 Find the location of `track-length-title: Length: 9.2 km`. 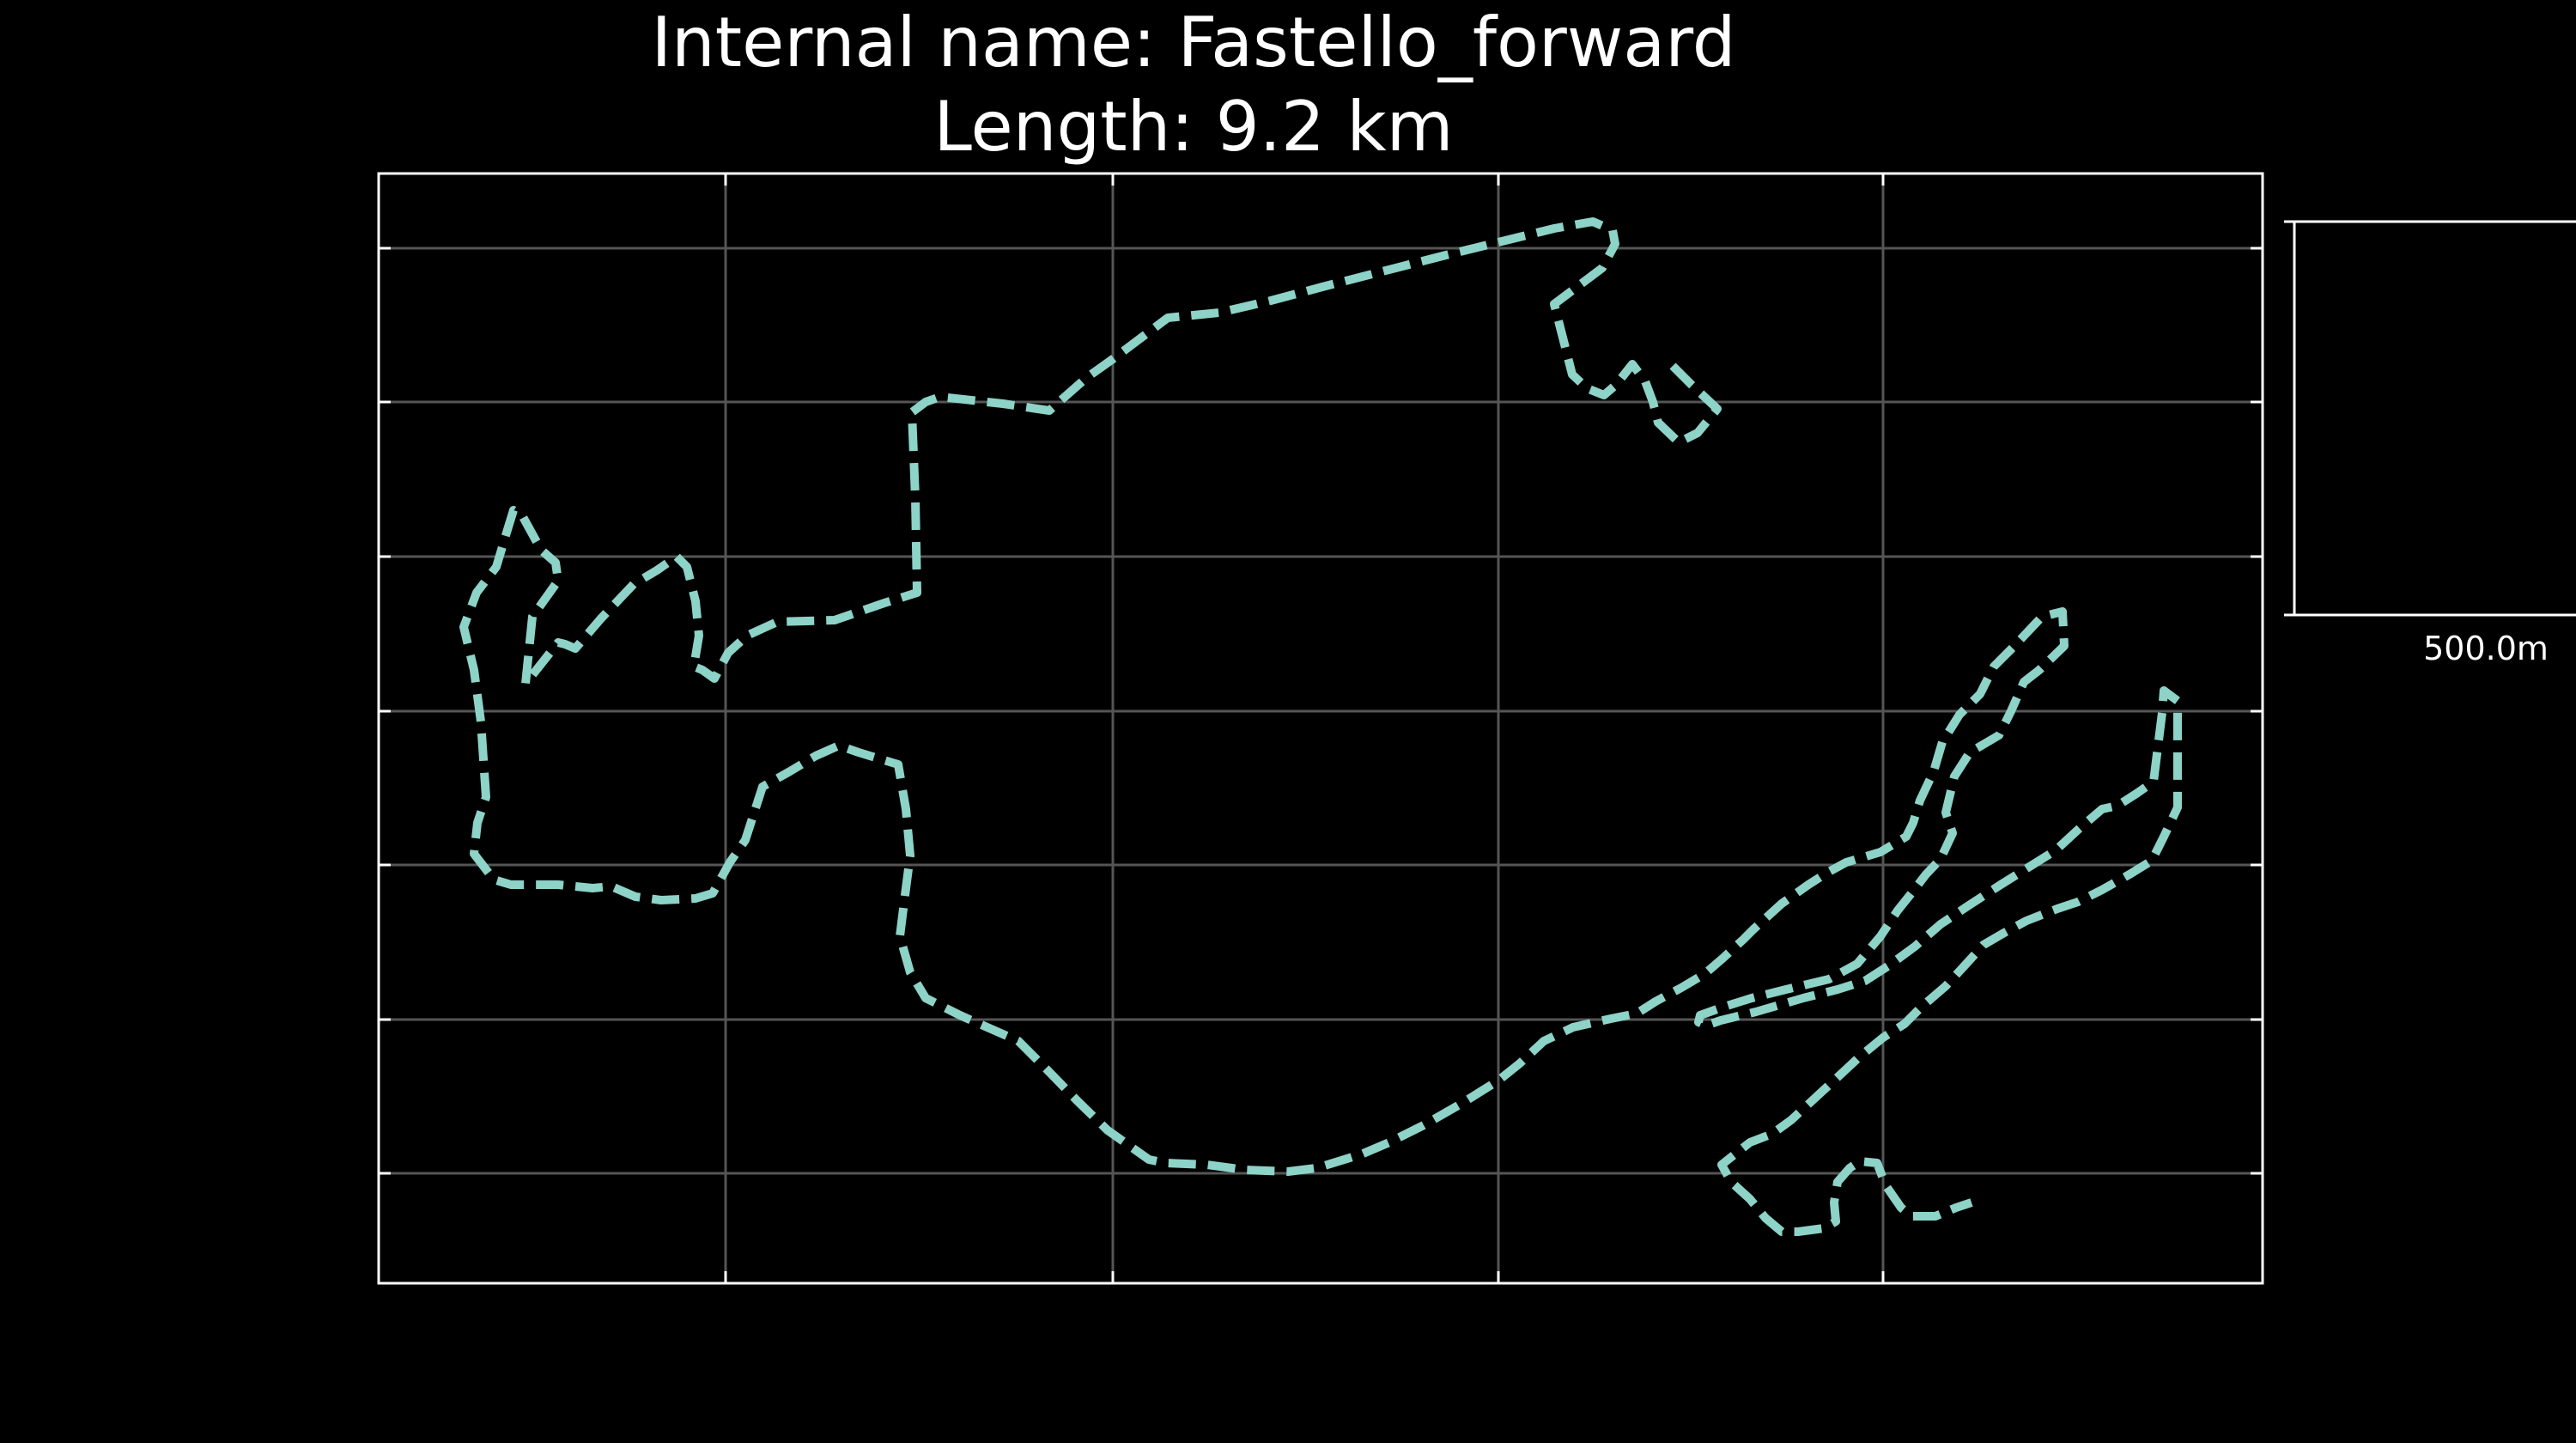

track-length-title: Length: 9.2 km is located at coordinates (1193, 127).